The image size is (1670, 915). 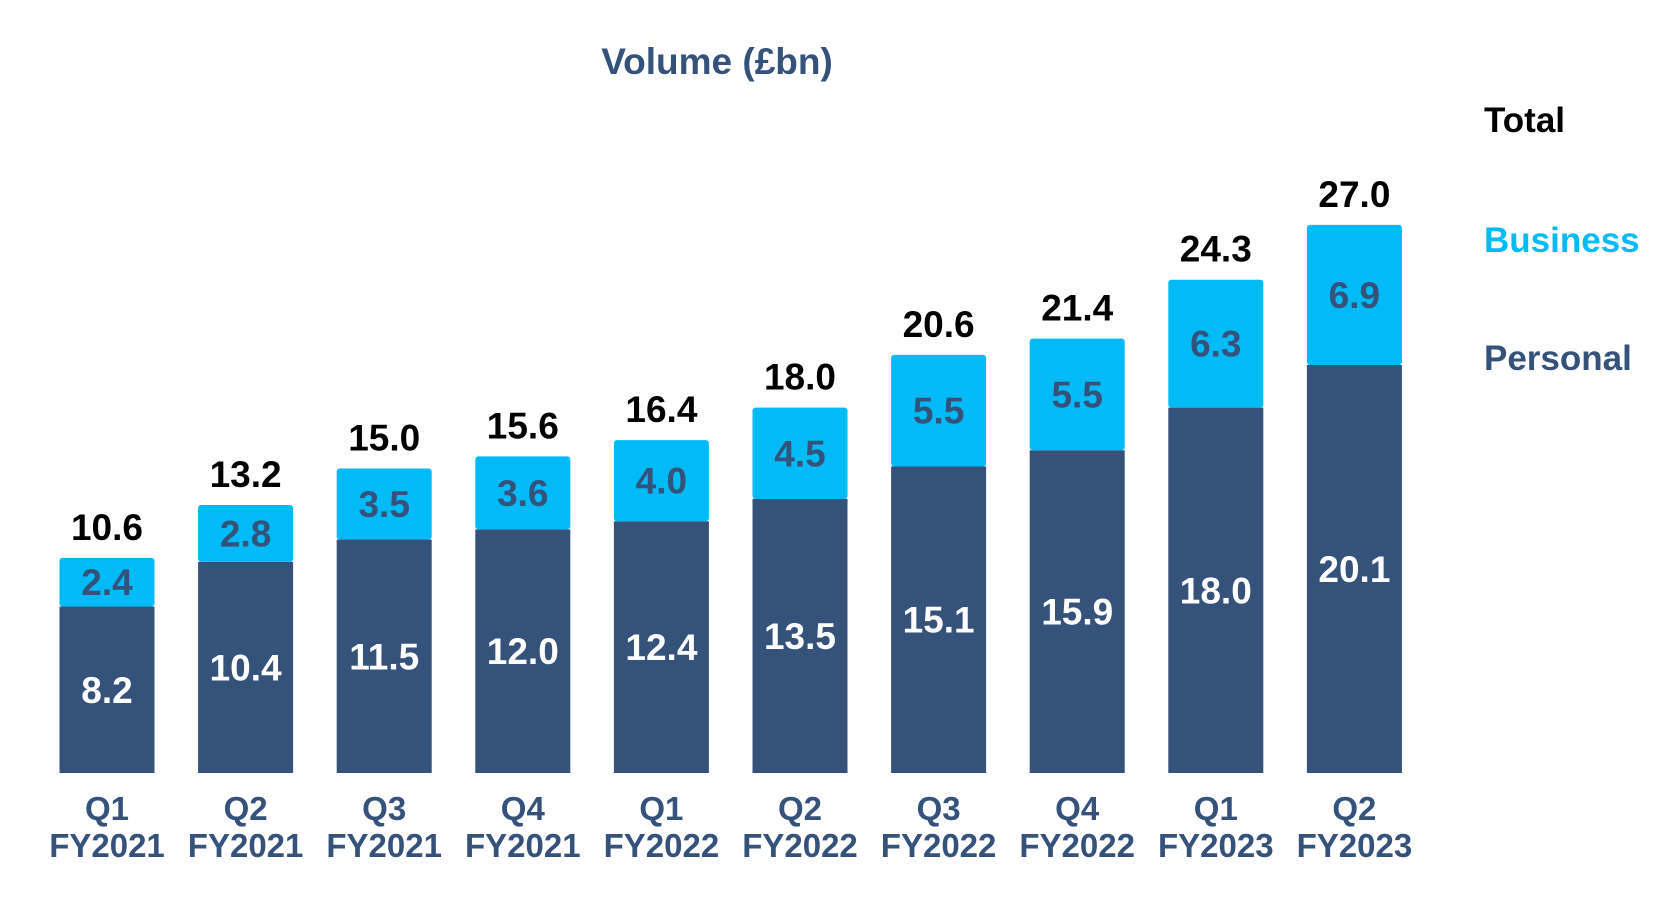 What do you see at coordinates (1562, 240) in the screenshot?
I see `legend-business: Business` at bounding box center [1562, 240].